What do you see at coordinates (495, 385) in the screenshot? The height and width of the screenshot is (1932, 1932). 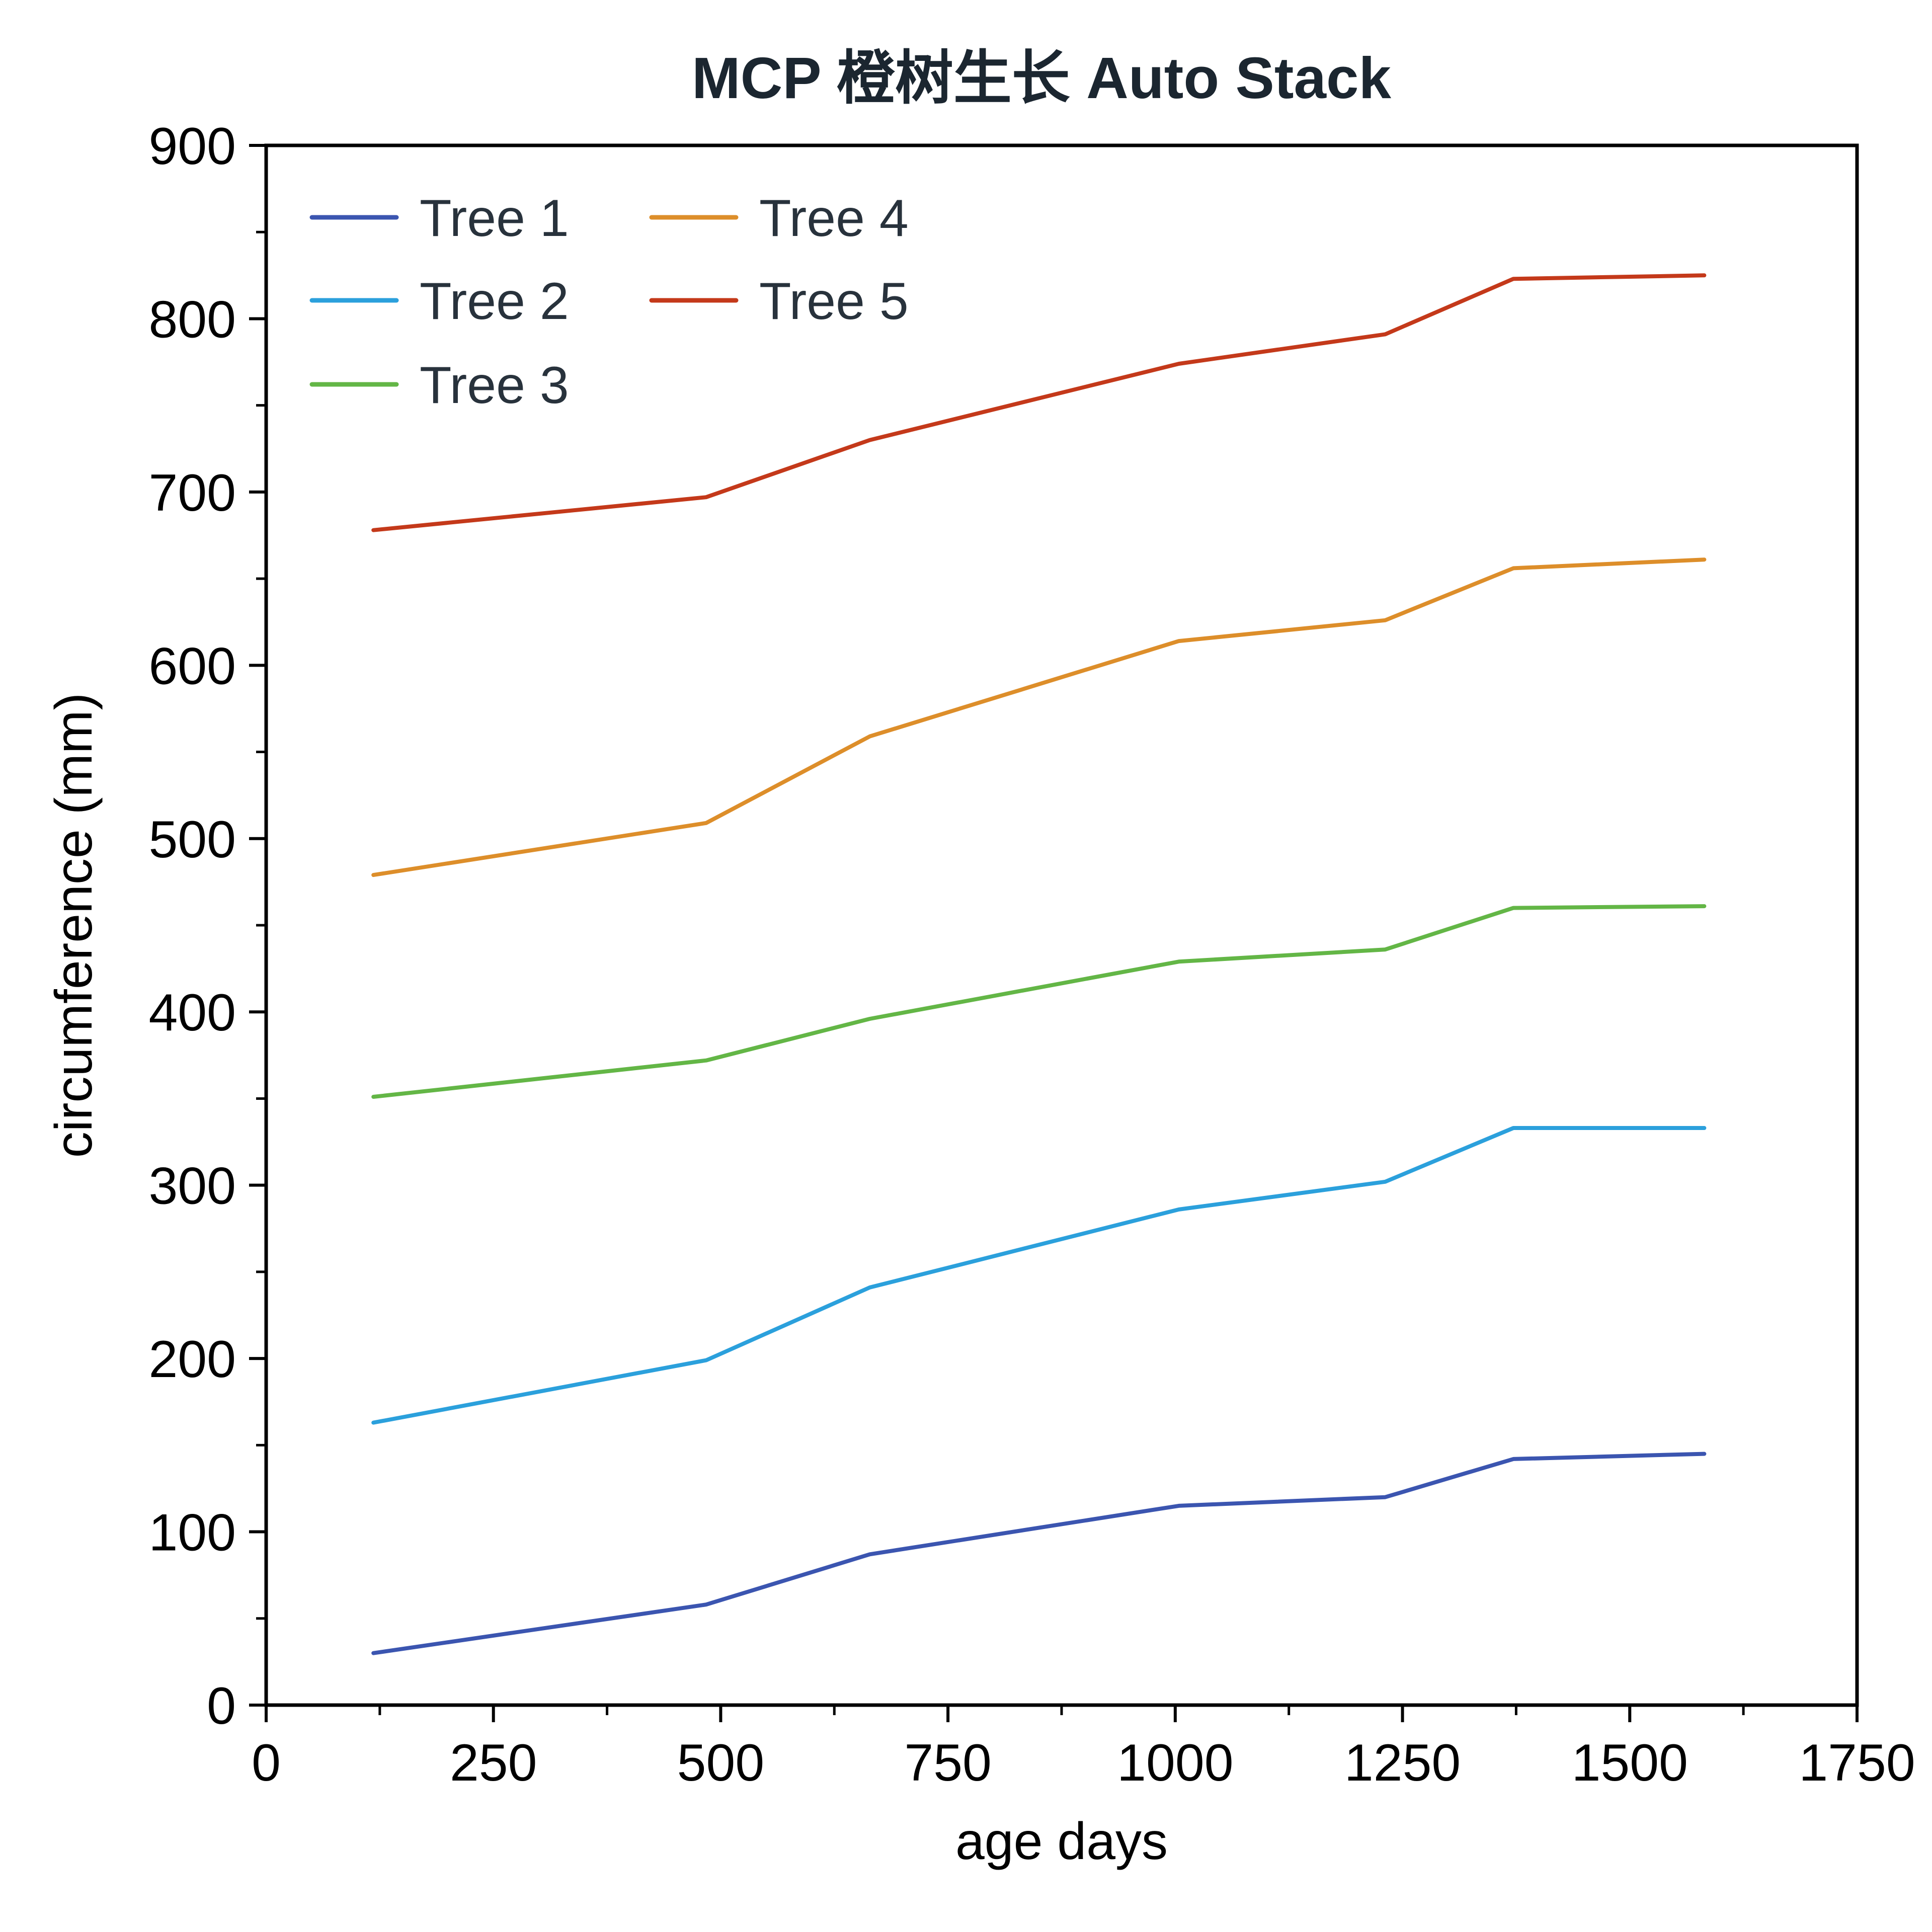 I see `legend-label: Tree 3` at bounding box center [495, 385].